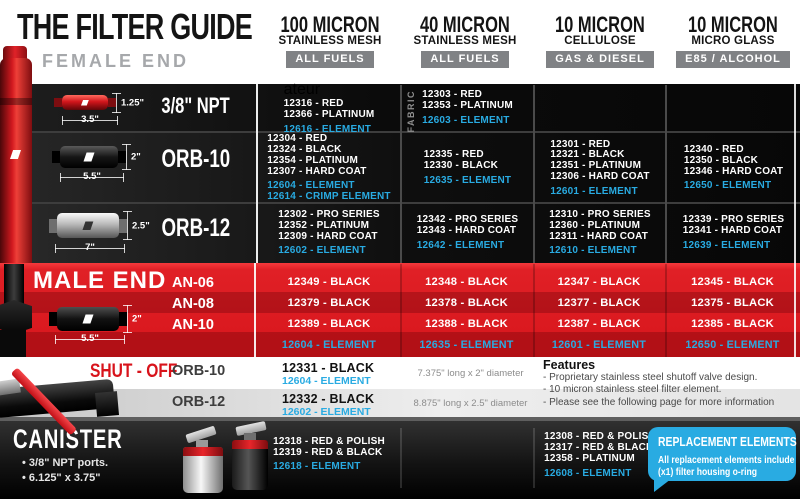  I want to click on part-number: 12349 - BLACK, so click(329, 282).